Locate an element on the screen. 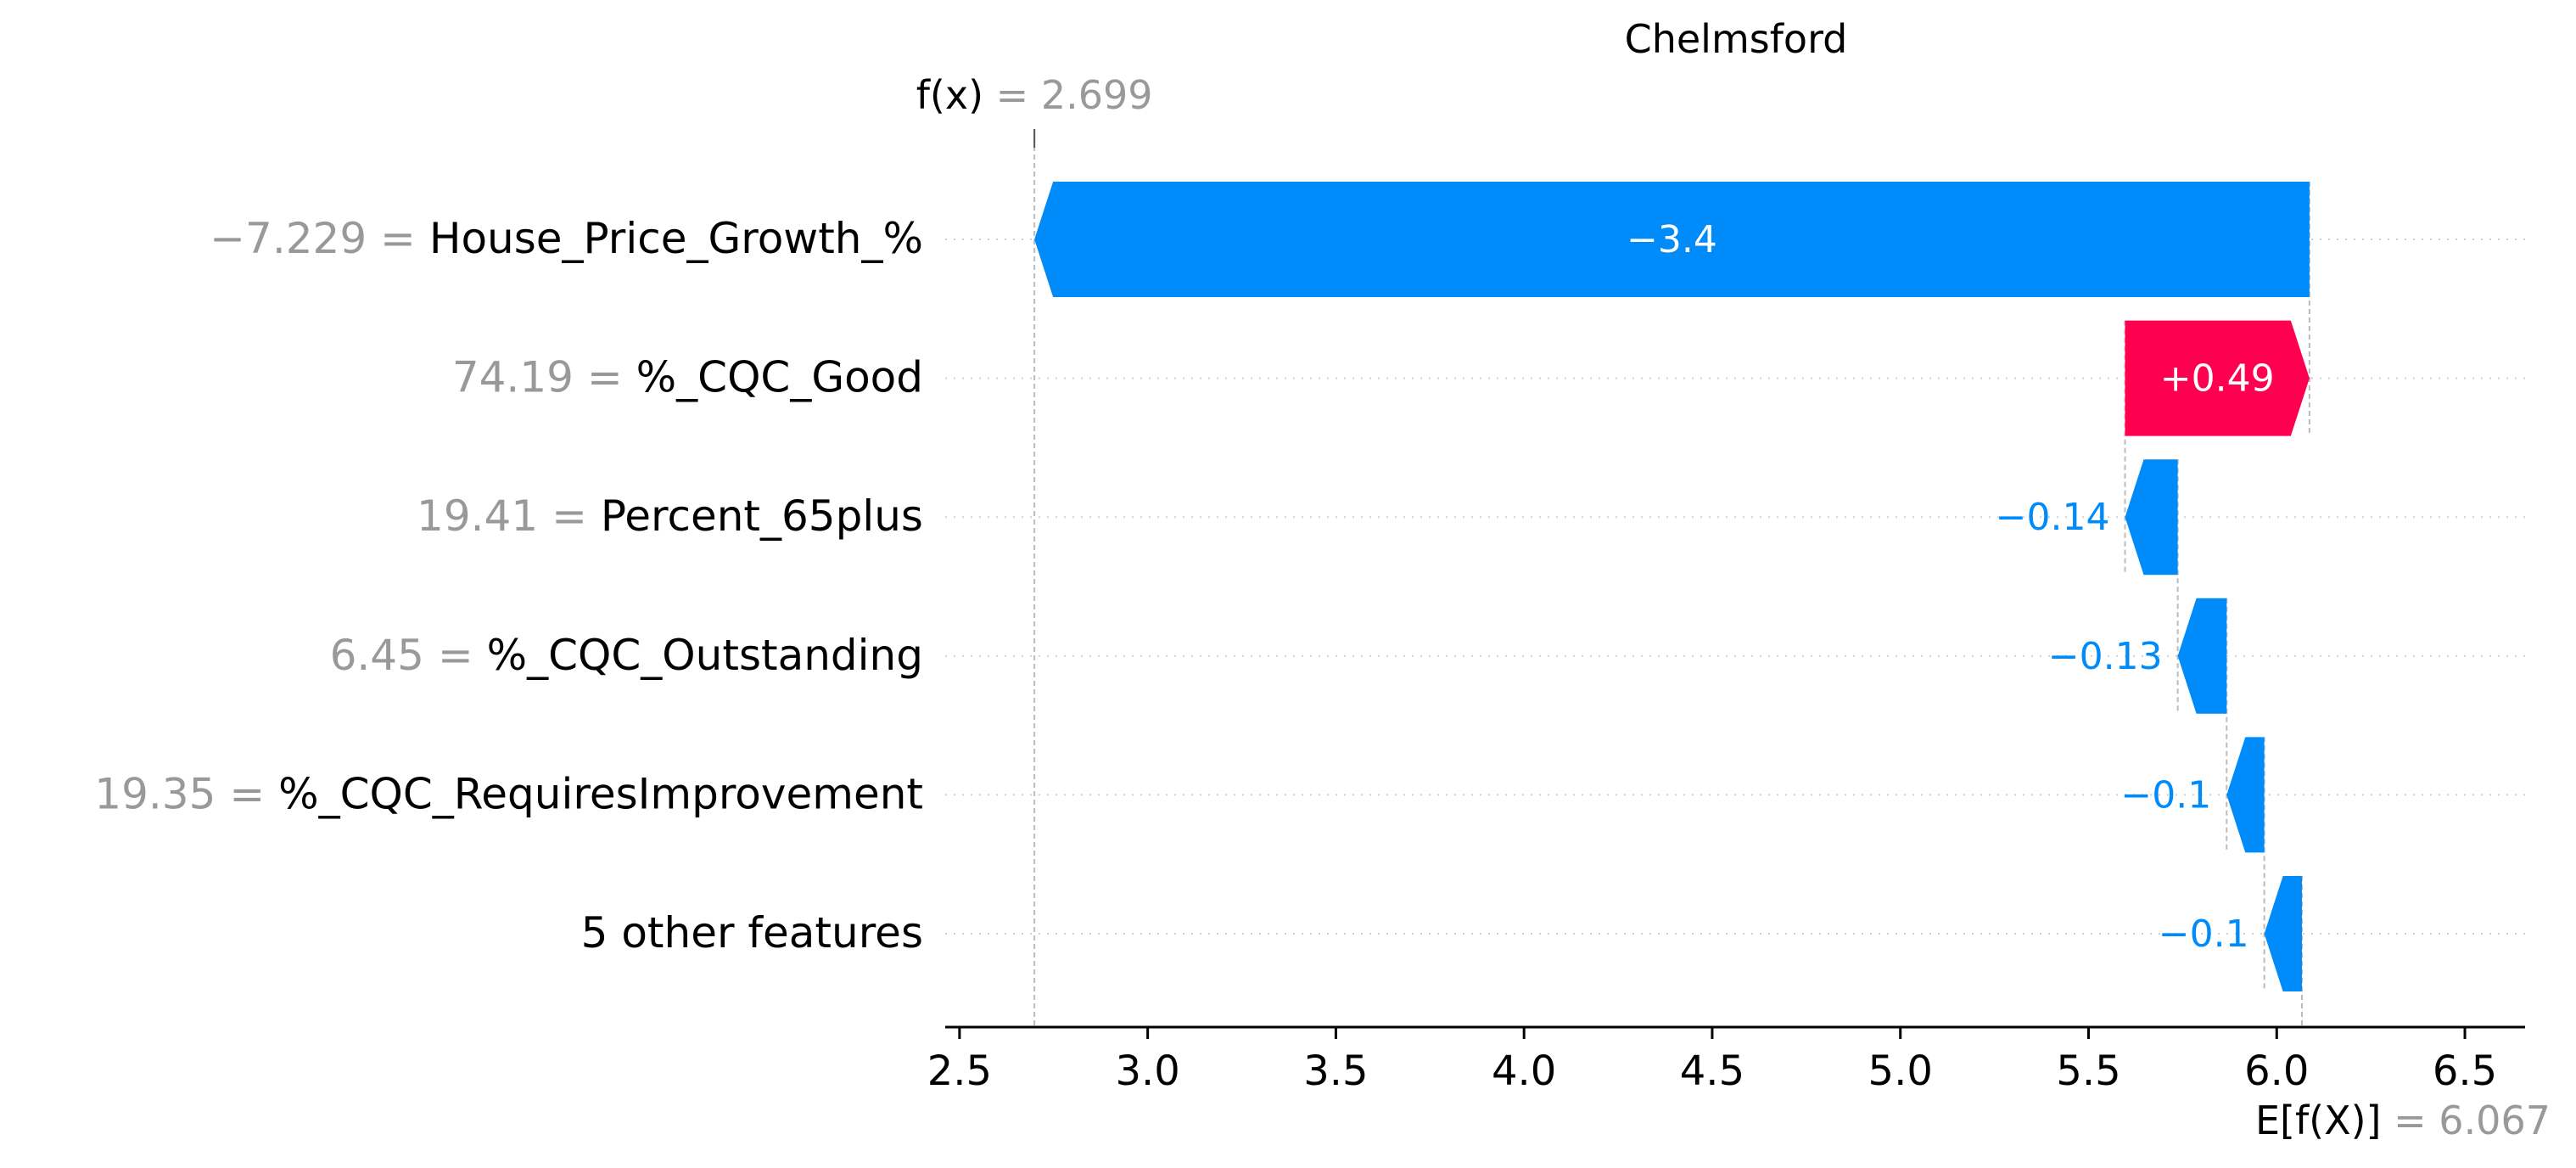  x-tick-label: 3.5 is located at coordinates (1335, 1071).